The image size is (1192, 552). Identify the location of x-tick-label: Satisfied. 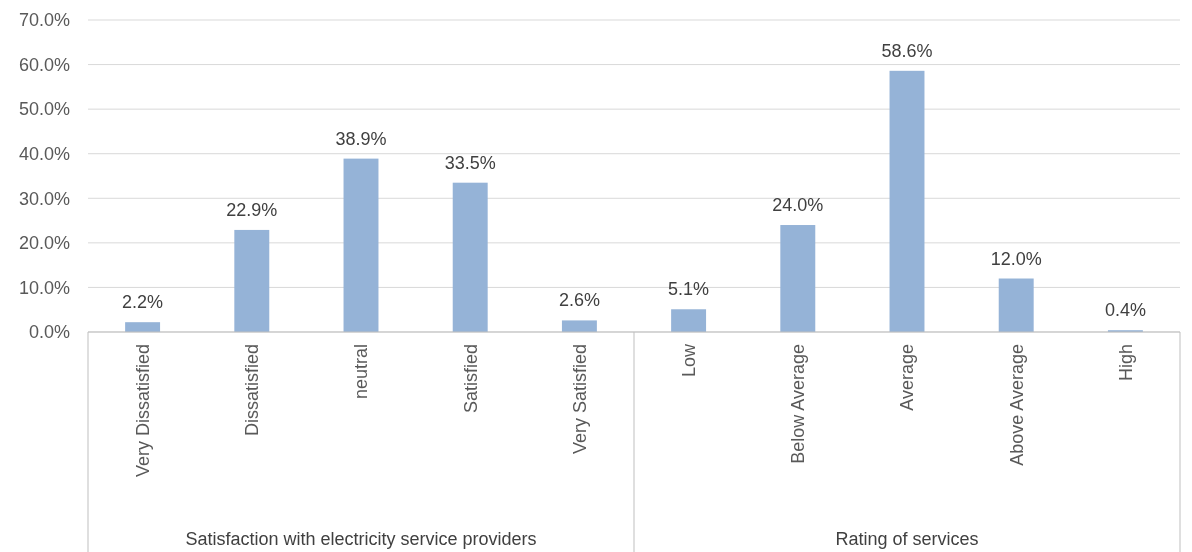
(470, 379).